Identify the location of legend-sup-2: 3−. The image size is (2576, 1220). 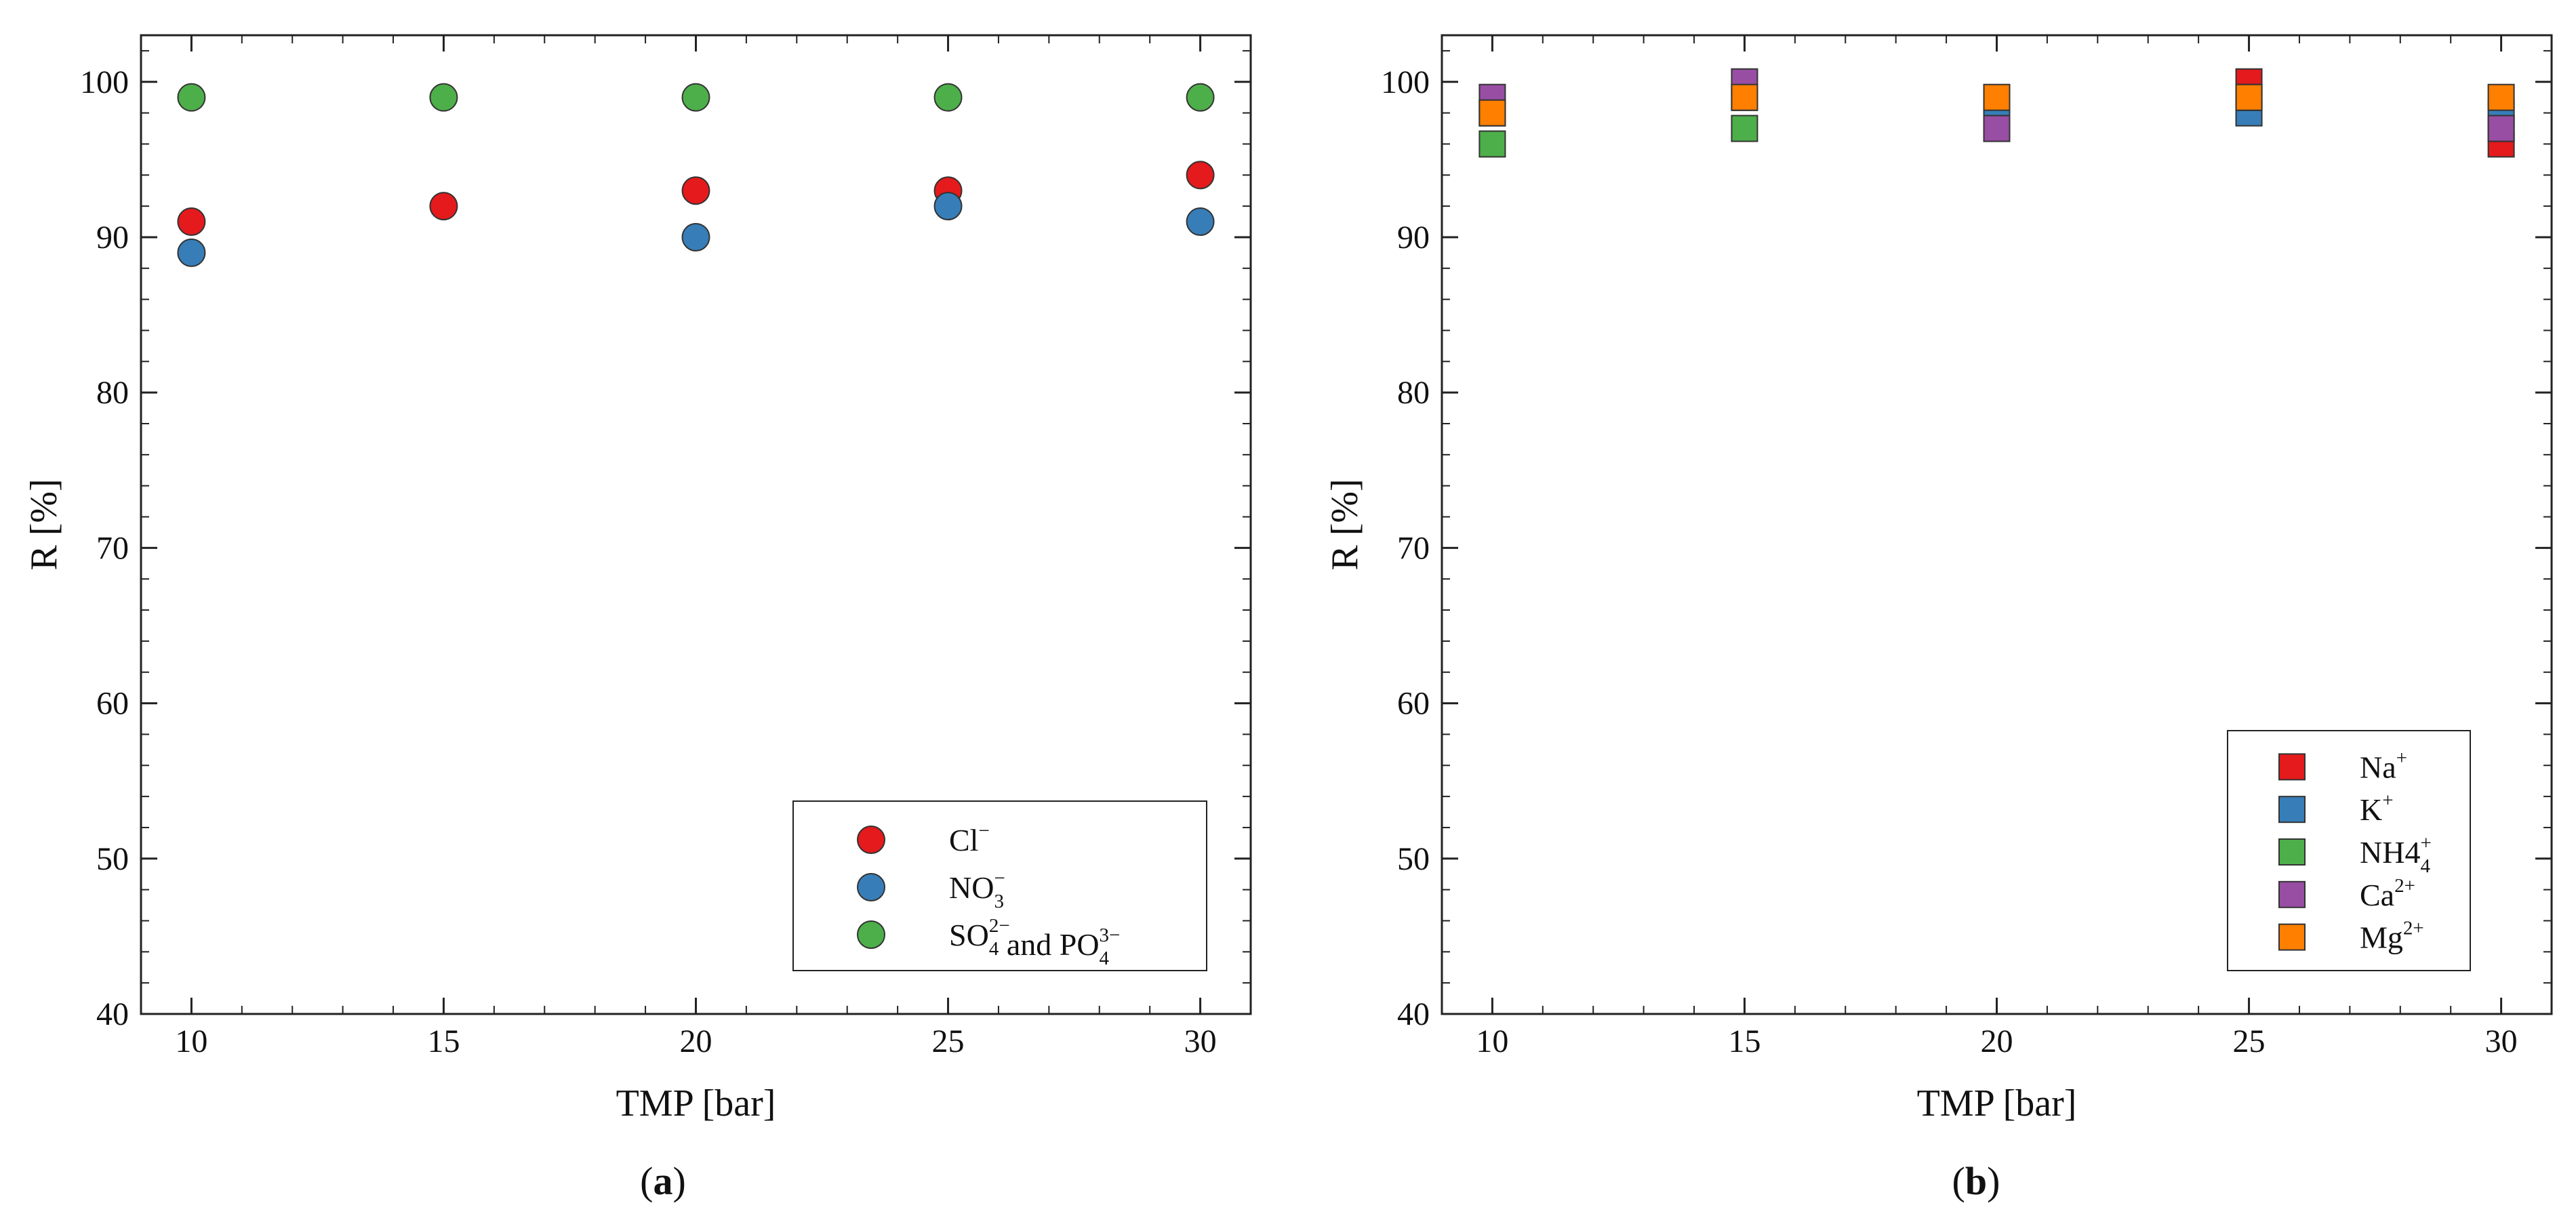
(1110, 935).